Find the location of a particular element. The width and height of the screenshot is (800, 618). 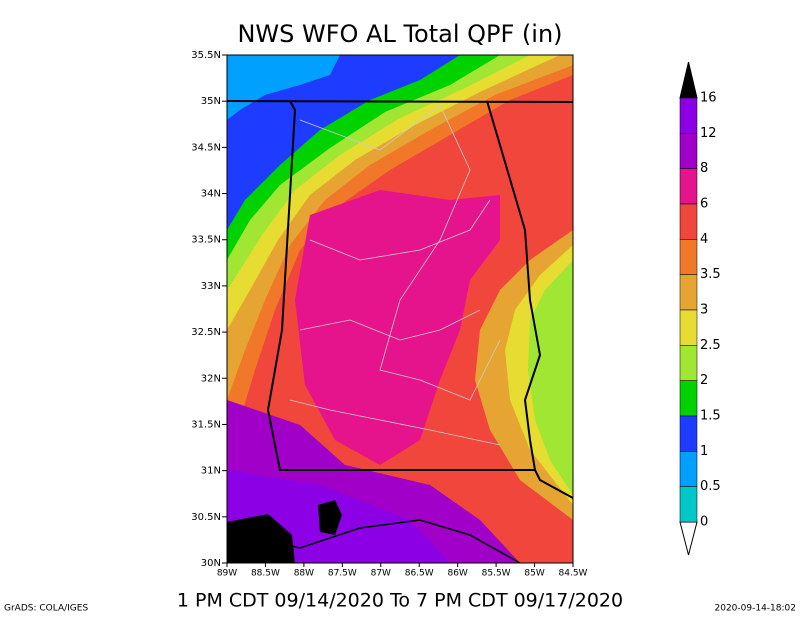

lat-label: 35.5N is located at coordinates (206, 55).